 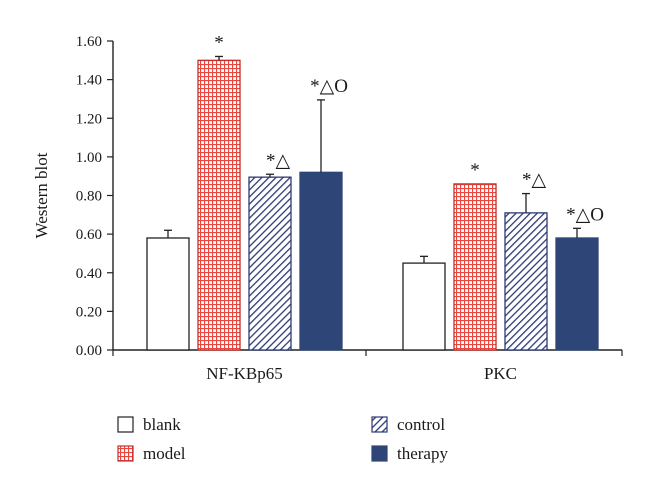 What do you see at coordinates (89, 119) in the screenshot?
I see `y-tick-label: 1.20` at bounding box center [89, 119].